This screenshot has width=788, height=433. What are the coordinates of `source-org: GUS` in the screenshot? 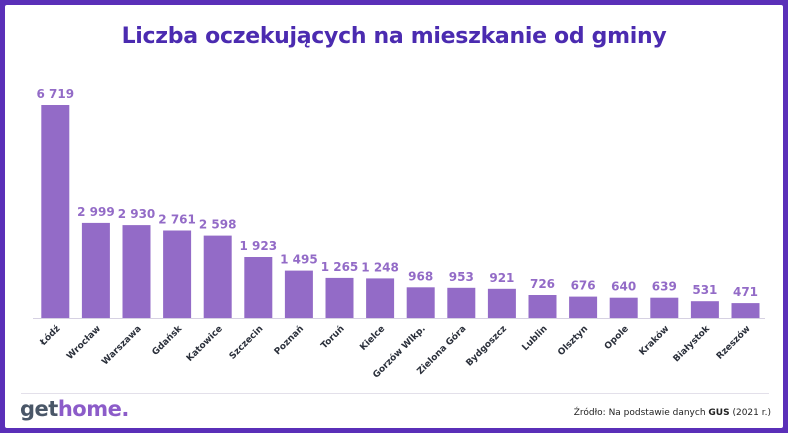 It's located at (719, 413).